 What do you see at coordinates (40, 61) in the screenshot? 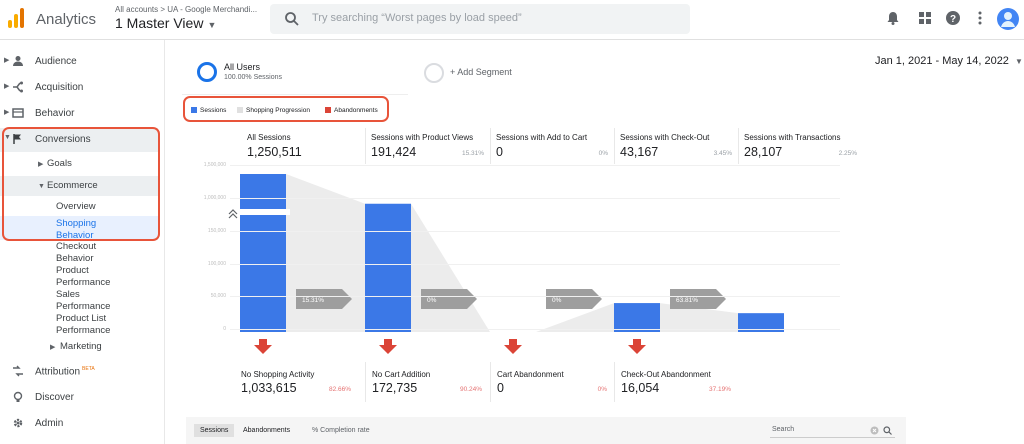
I see `sidebar-item-audience: ▶ Audience` at bounding box center [40, 61].